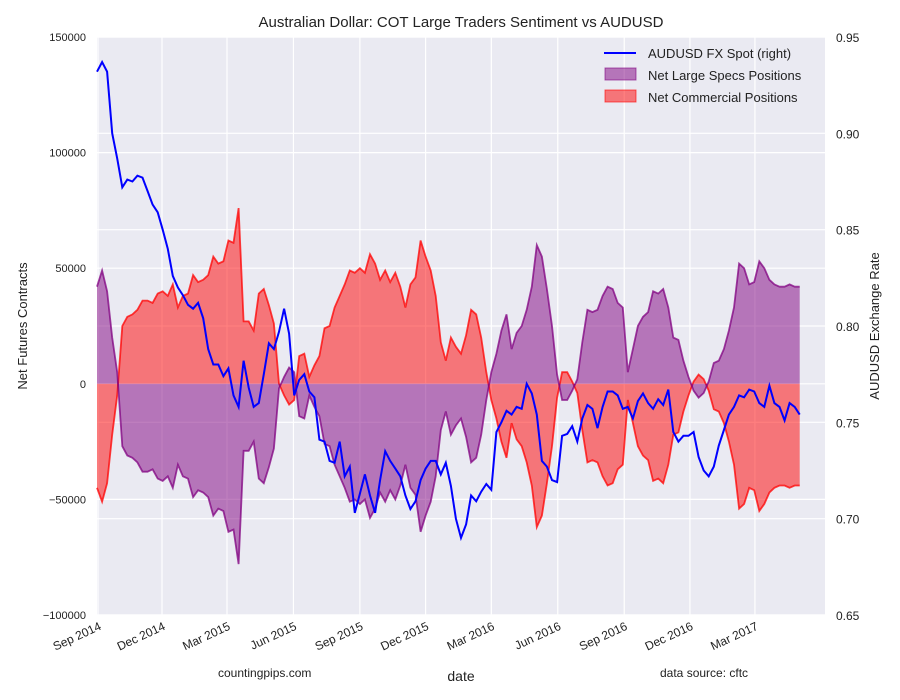 This screenshot has width=900, height=700. What do you see at coordinates (460, 676) in the screenshot?
I see `x-axis-label: date` at bounding box center [460, 676].